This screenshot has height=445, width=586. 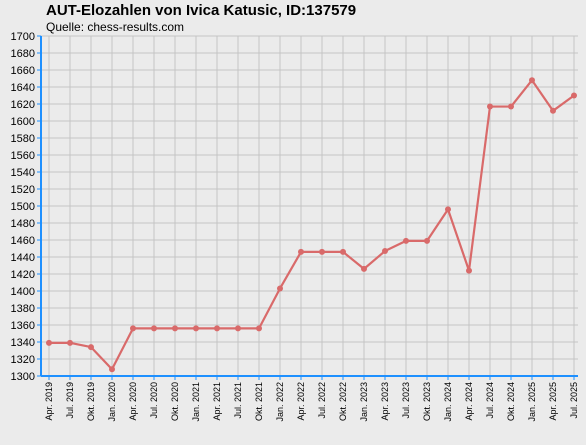 I want to click on x-tick-label: Okt. 2021, so click(x=259, y=401).